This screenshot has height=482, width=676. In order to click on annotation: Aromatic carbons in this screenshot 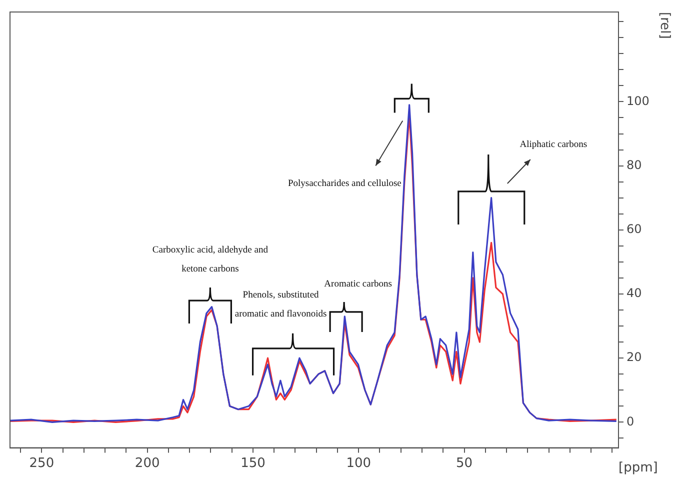, I will do `click(358, 284)`.